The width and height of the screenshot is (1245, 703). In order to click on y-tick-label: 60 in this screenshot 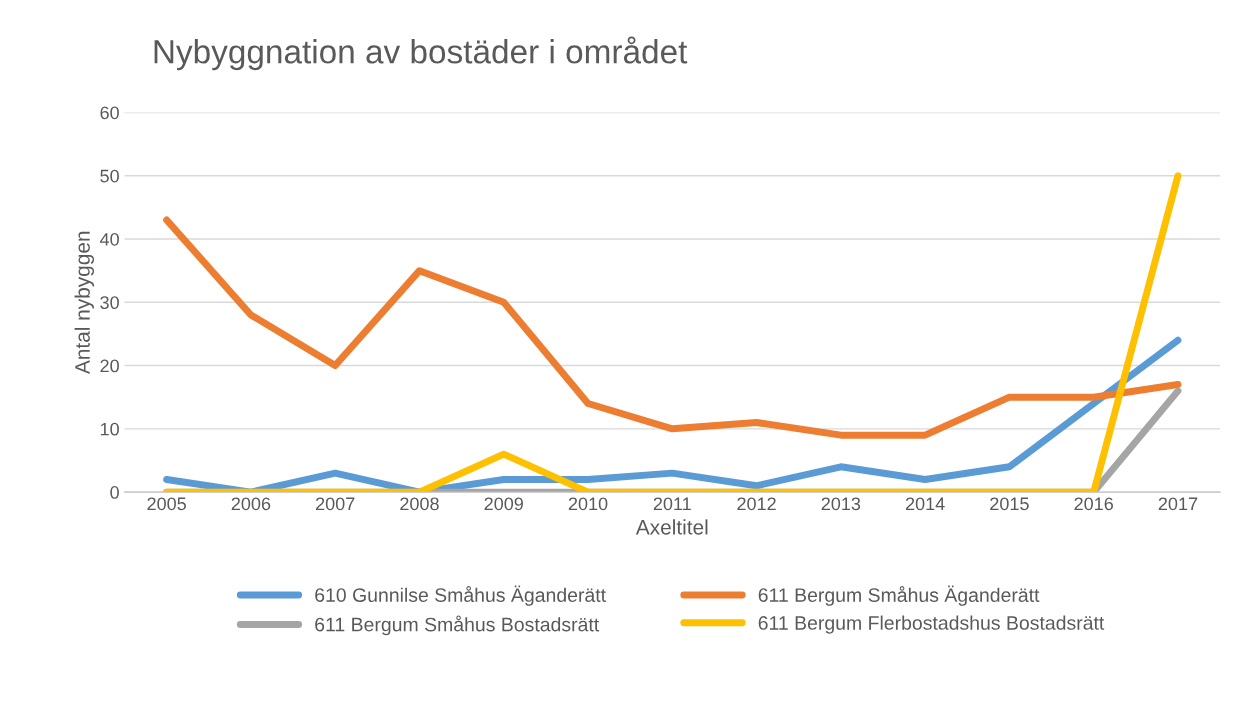, I will do `click(109, 113)`.